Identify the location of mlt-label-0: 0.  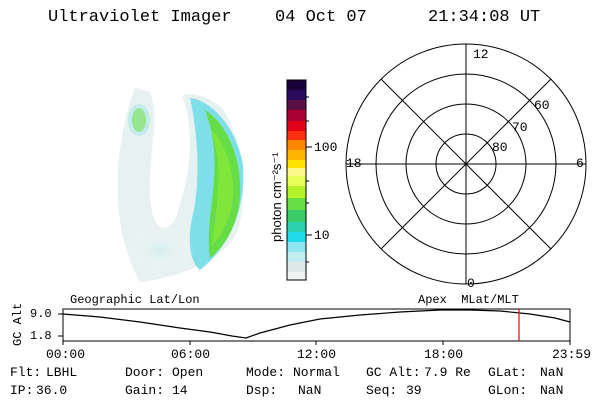
(471, 283).